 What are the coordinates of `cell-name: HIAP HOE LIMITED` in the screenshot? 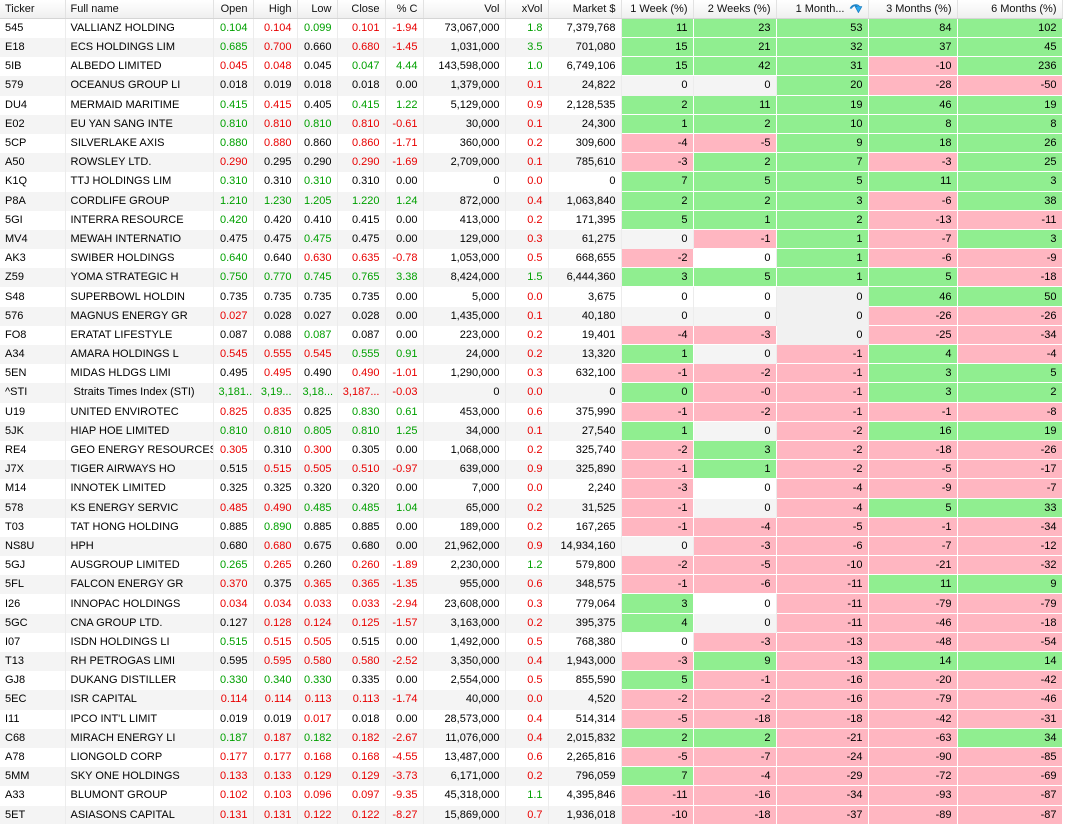 It's located at (139, 431).